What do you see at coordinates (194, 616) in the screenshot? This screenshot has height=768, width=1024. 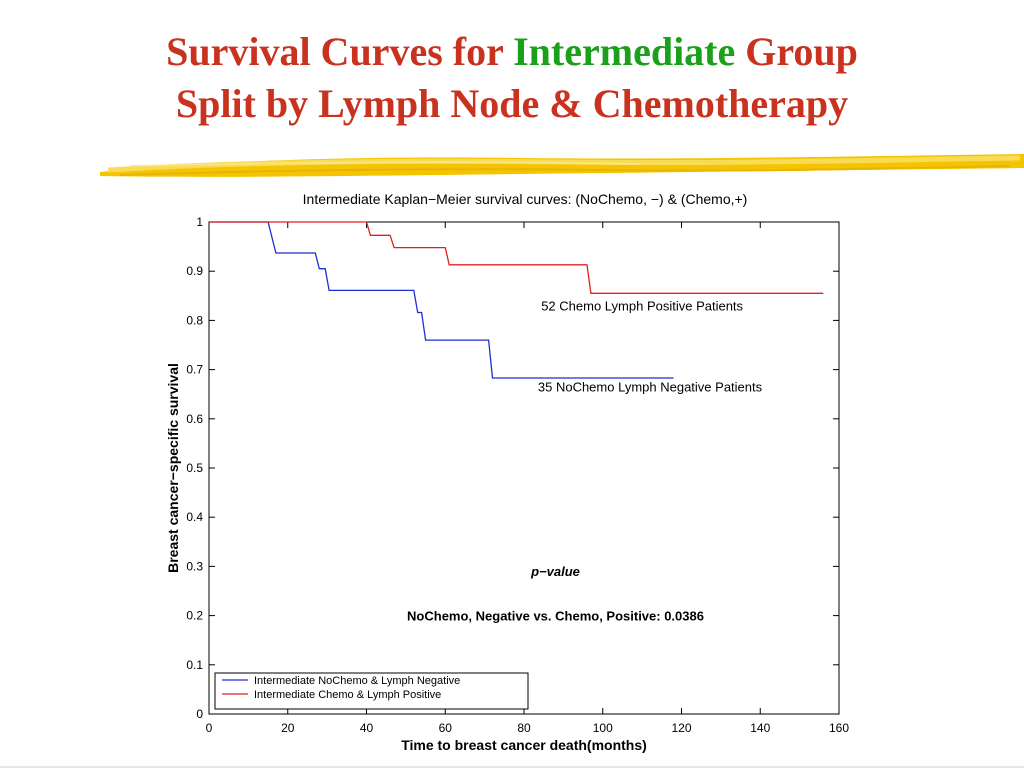 I see `y-tick-label: 0.2` at bounding box center [194, 616].